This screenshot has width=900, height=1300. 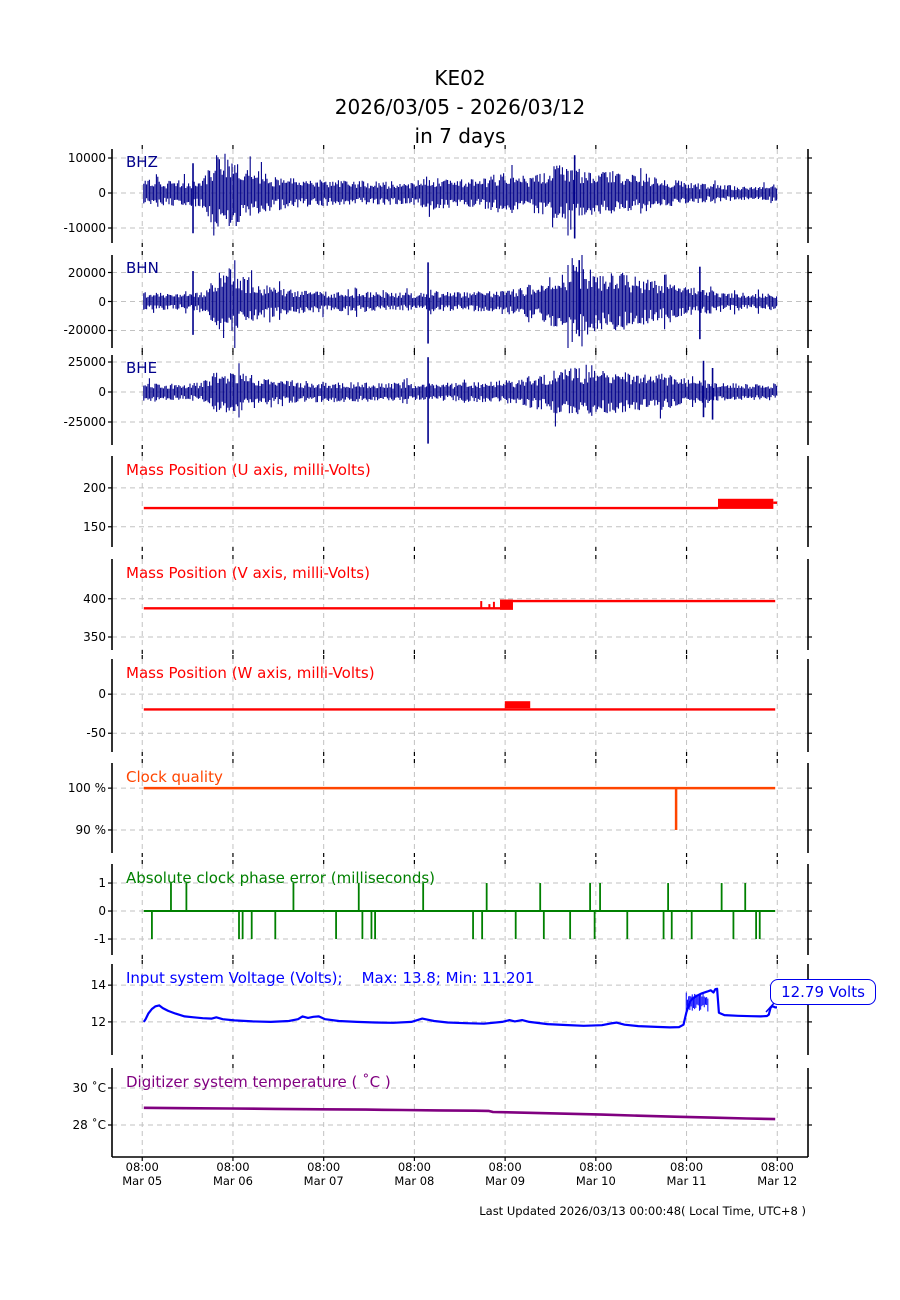 I want to click on date-range: 2026/03/05 - 2026/03/12, so click(x=460, y=107).